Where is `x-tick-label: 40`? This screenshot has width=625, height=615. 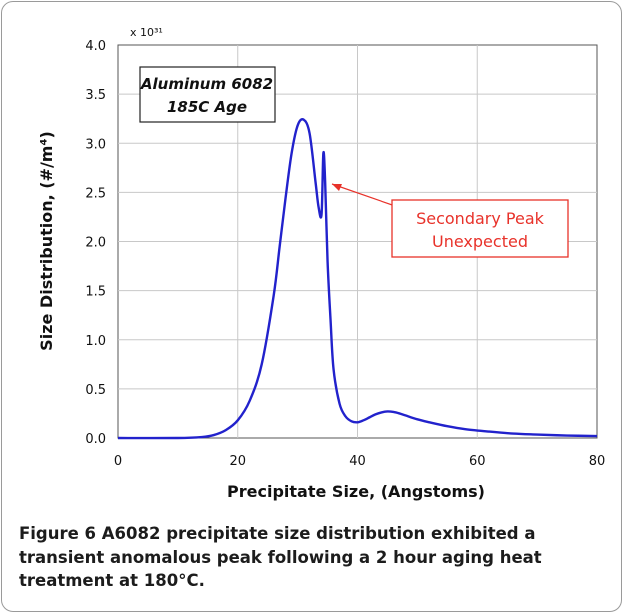 x-tick-label: 40 is located at coordinates (357, 461).